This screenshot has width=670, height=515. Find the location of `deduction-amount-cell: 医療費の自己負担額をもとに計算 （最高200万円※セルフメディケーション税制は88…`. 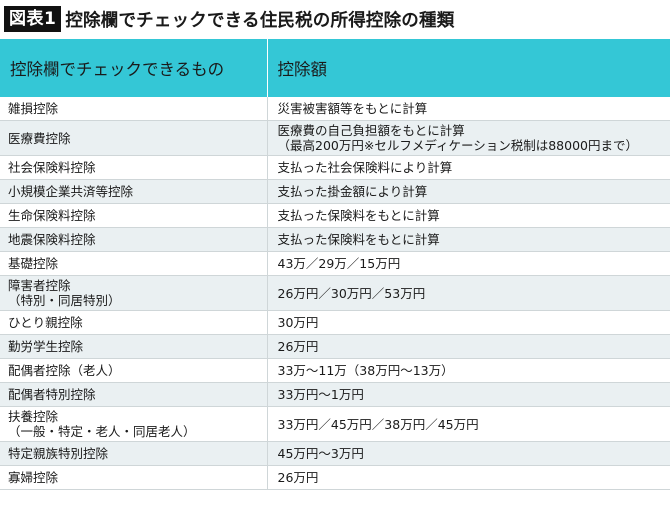

deduction-amount-cell: 医療費の自己負担額をもとに計算 （最高200万円※セルフメディケーション税制は88… is located at coordinates (468, 138).